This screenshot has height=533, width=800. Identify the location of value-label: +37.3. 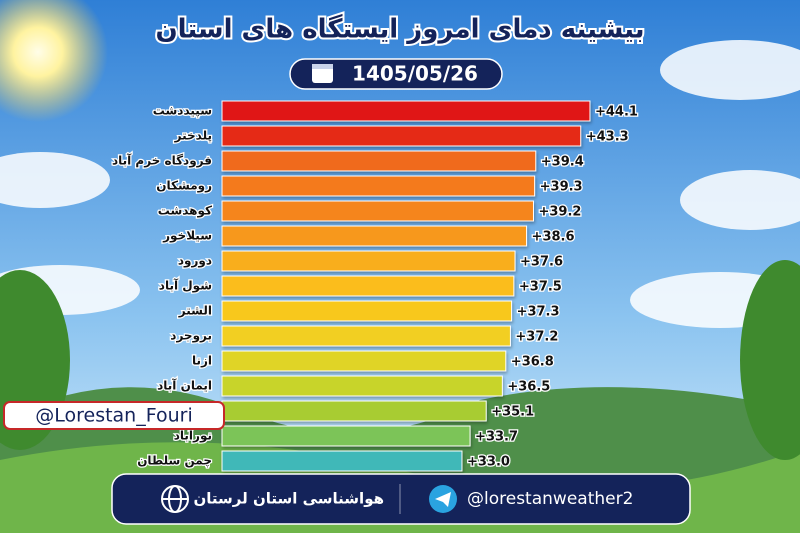
(538, 312).